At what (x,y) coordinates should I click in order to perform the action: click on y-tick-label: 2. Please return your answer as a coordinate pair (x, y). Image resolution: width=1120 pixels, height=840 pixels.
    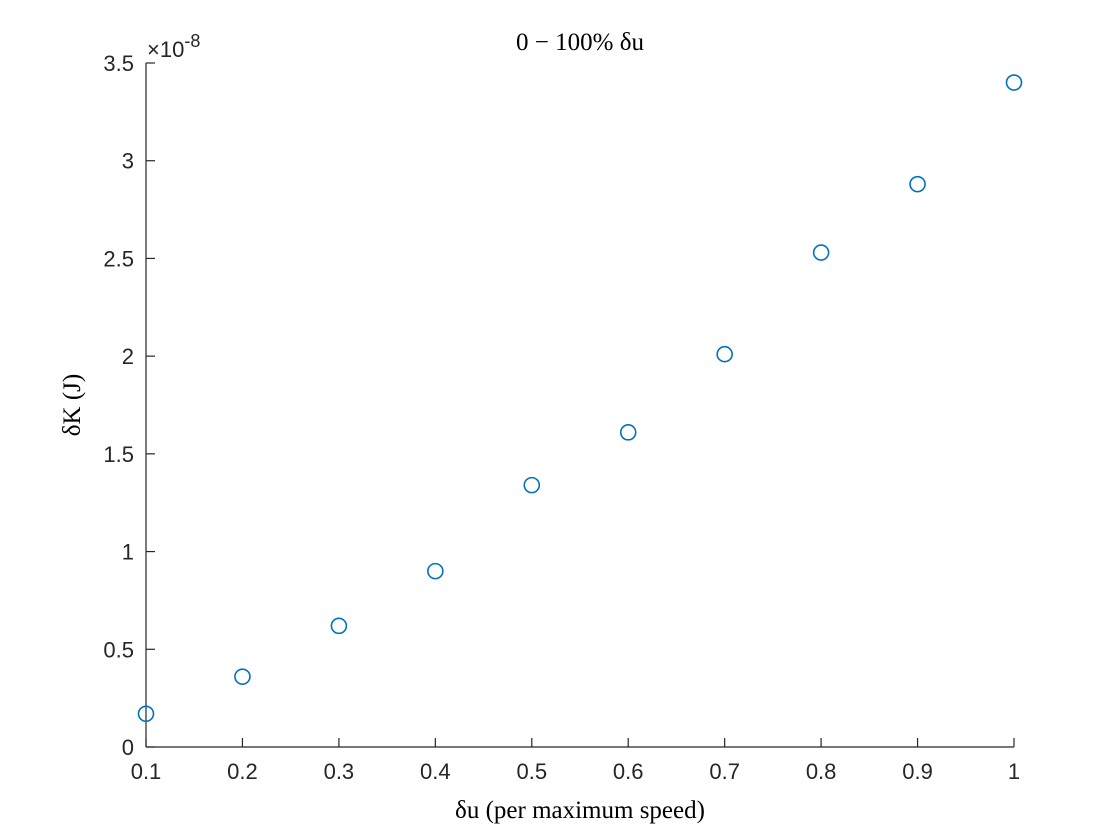
    Looking at the image, I should click on (128, 356).